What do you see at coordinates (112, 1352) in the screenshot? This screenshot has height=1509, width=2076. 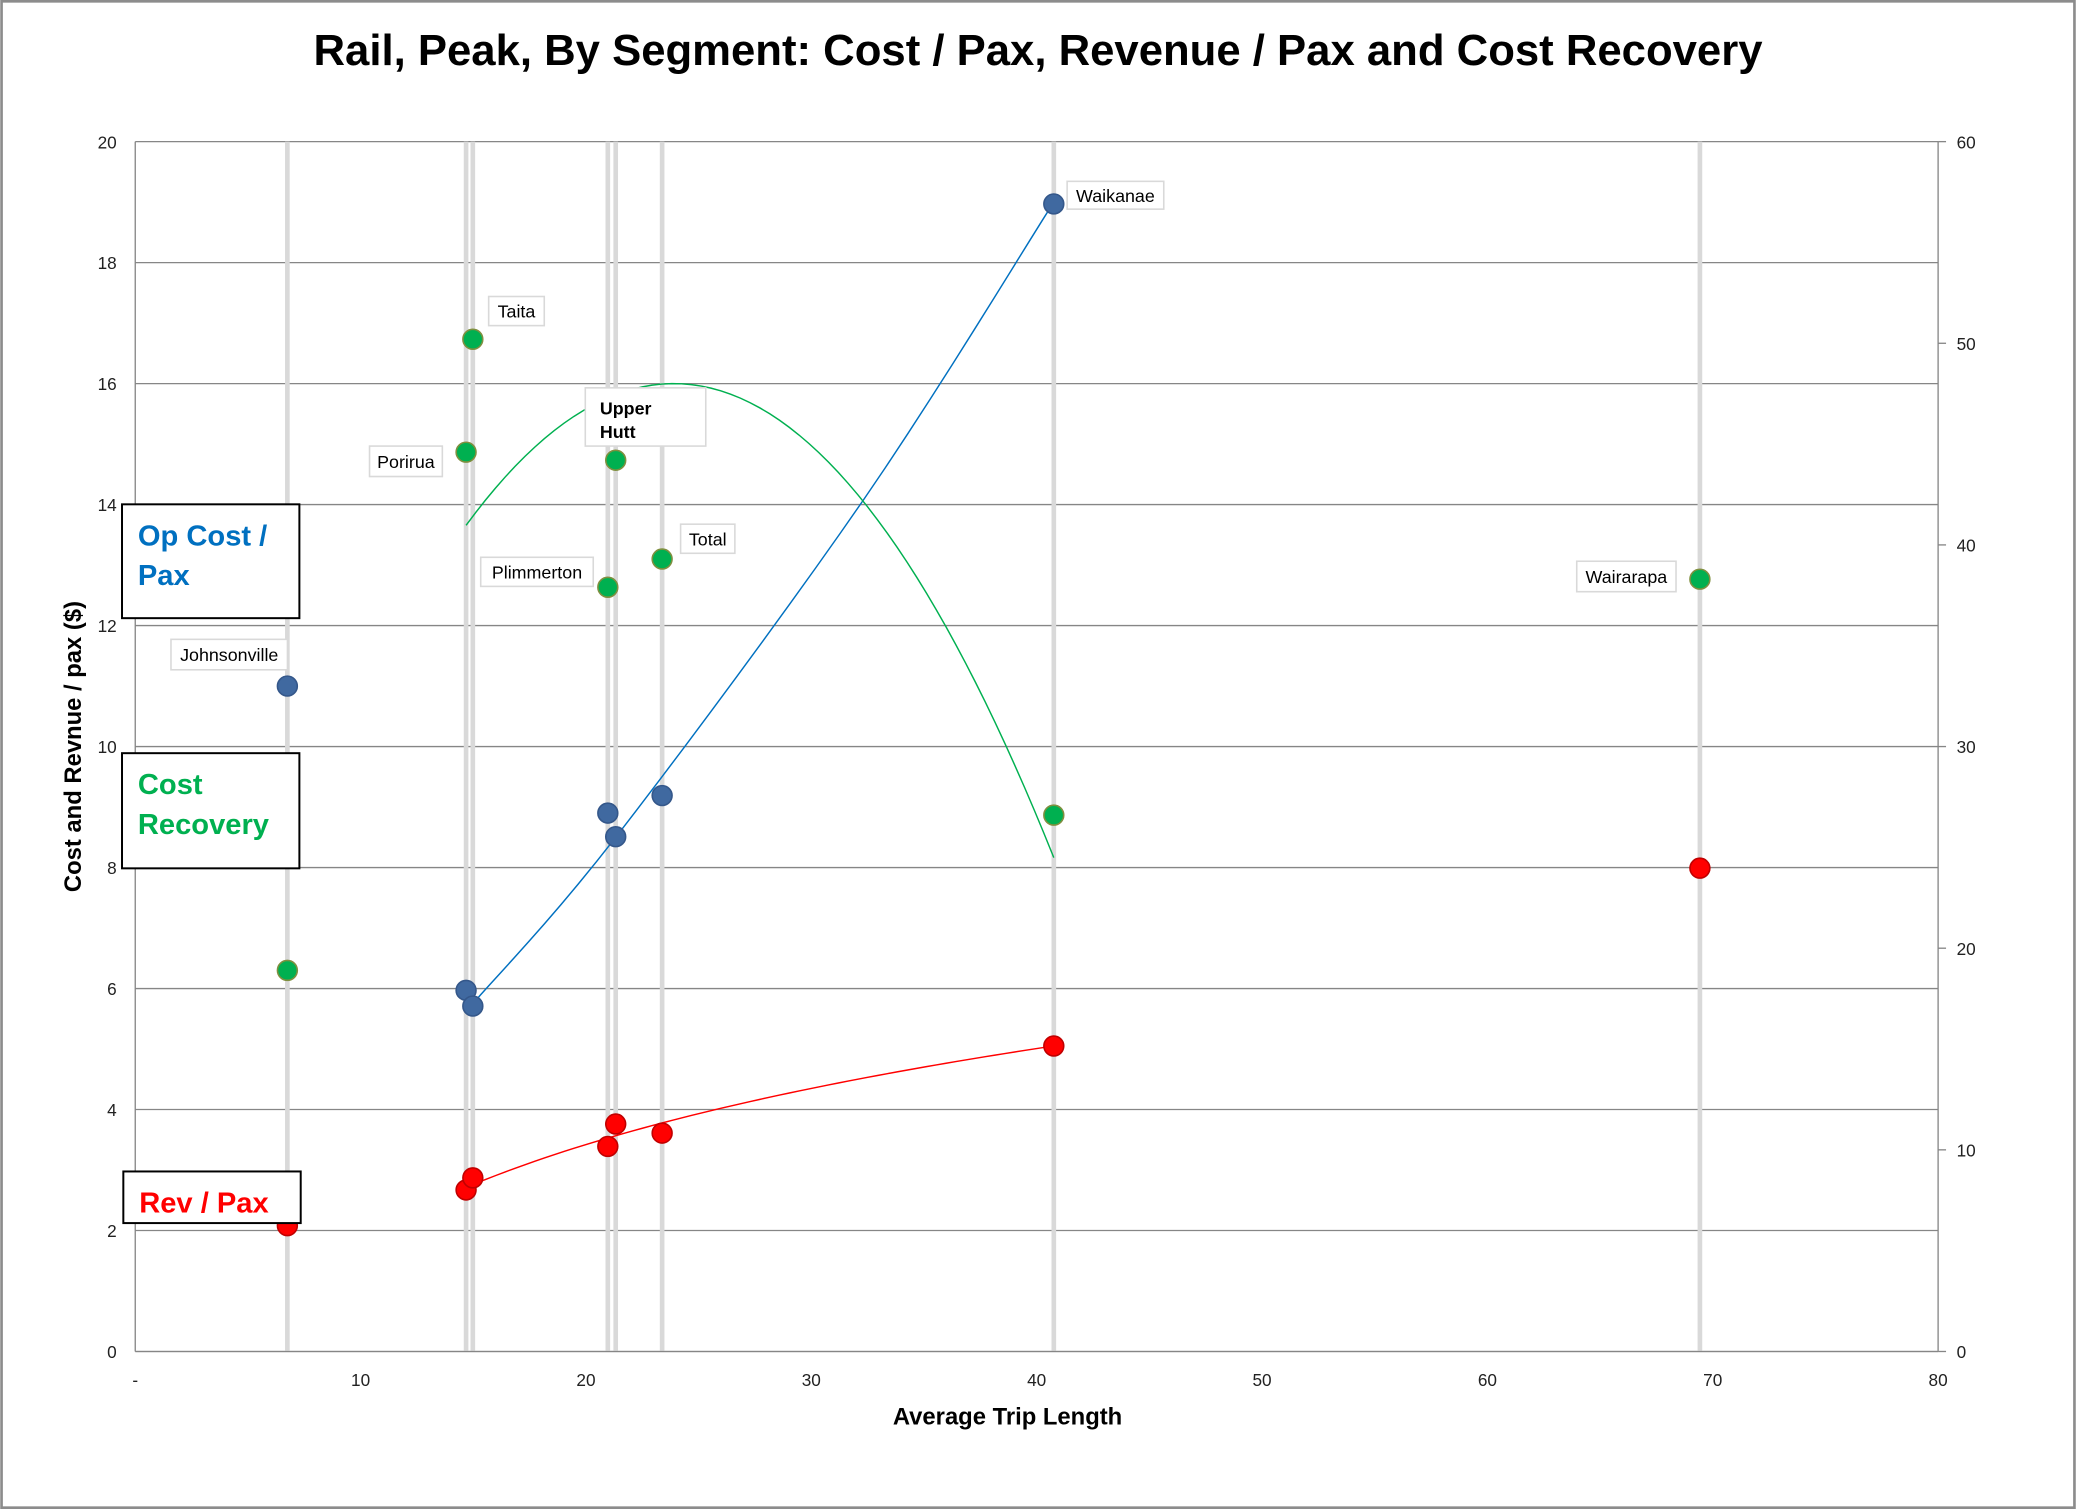 I see `y-tick-label: 0` at bounding box center [112, 1352].